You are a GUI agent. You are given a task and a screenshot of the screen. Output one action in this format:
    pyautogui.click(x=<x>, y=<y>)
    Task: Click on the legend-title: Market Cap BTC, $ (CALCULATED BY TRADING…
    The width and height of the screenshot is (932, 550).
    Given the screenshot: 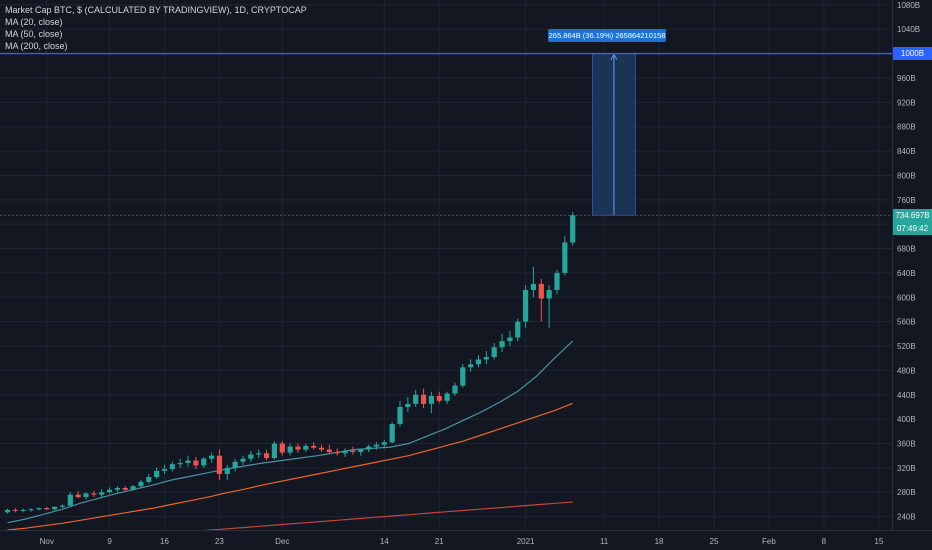 What is the action you would take?
    pyautogui.click(x=156, y=10)
    